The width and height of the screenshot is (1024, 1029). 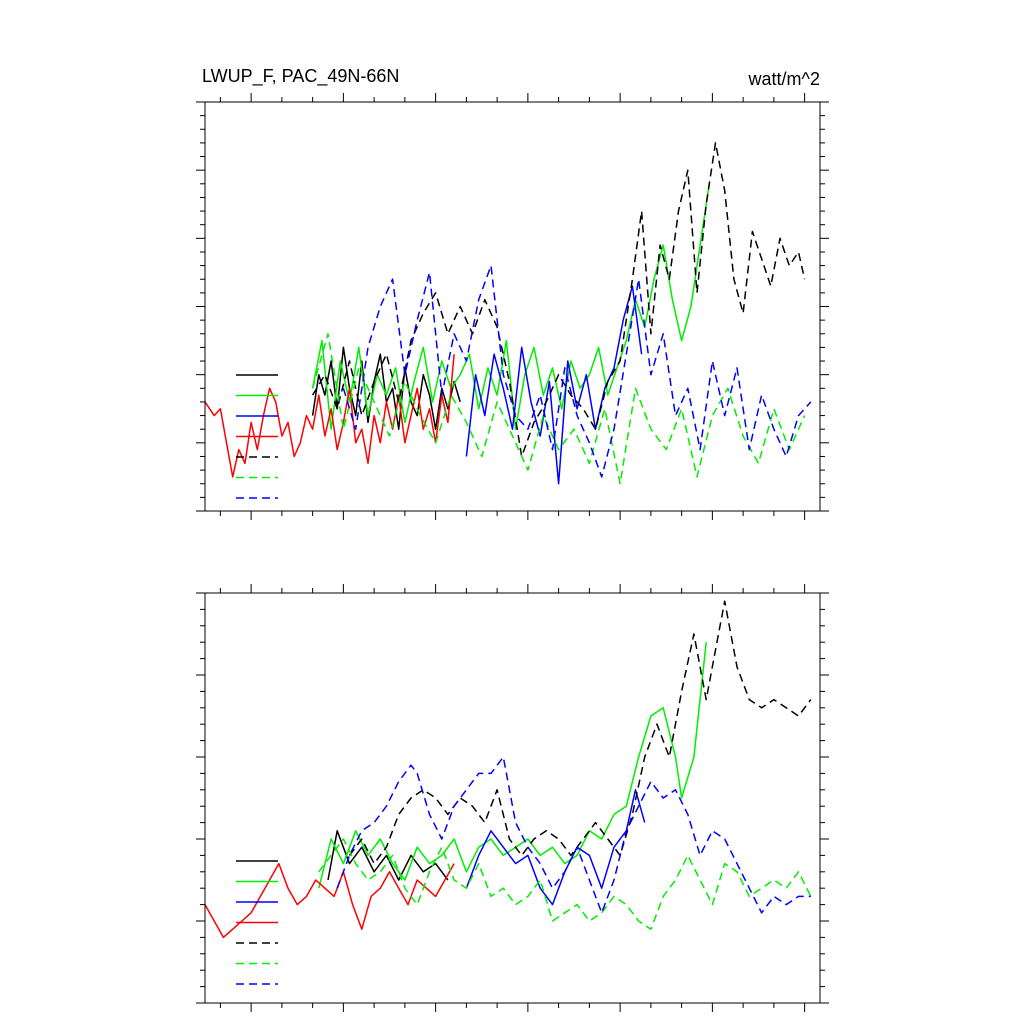 I want to click on series-line-bhist-125-smoothed, so click(x=565, y=884).